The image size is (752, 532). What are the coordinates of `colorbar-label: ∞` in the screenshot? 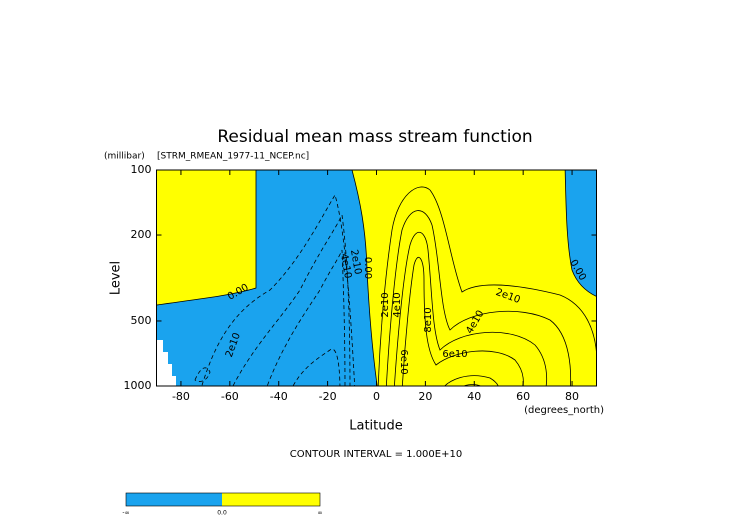 It's located at (320, 513).